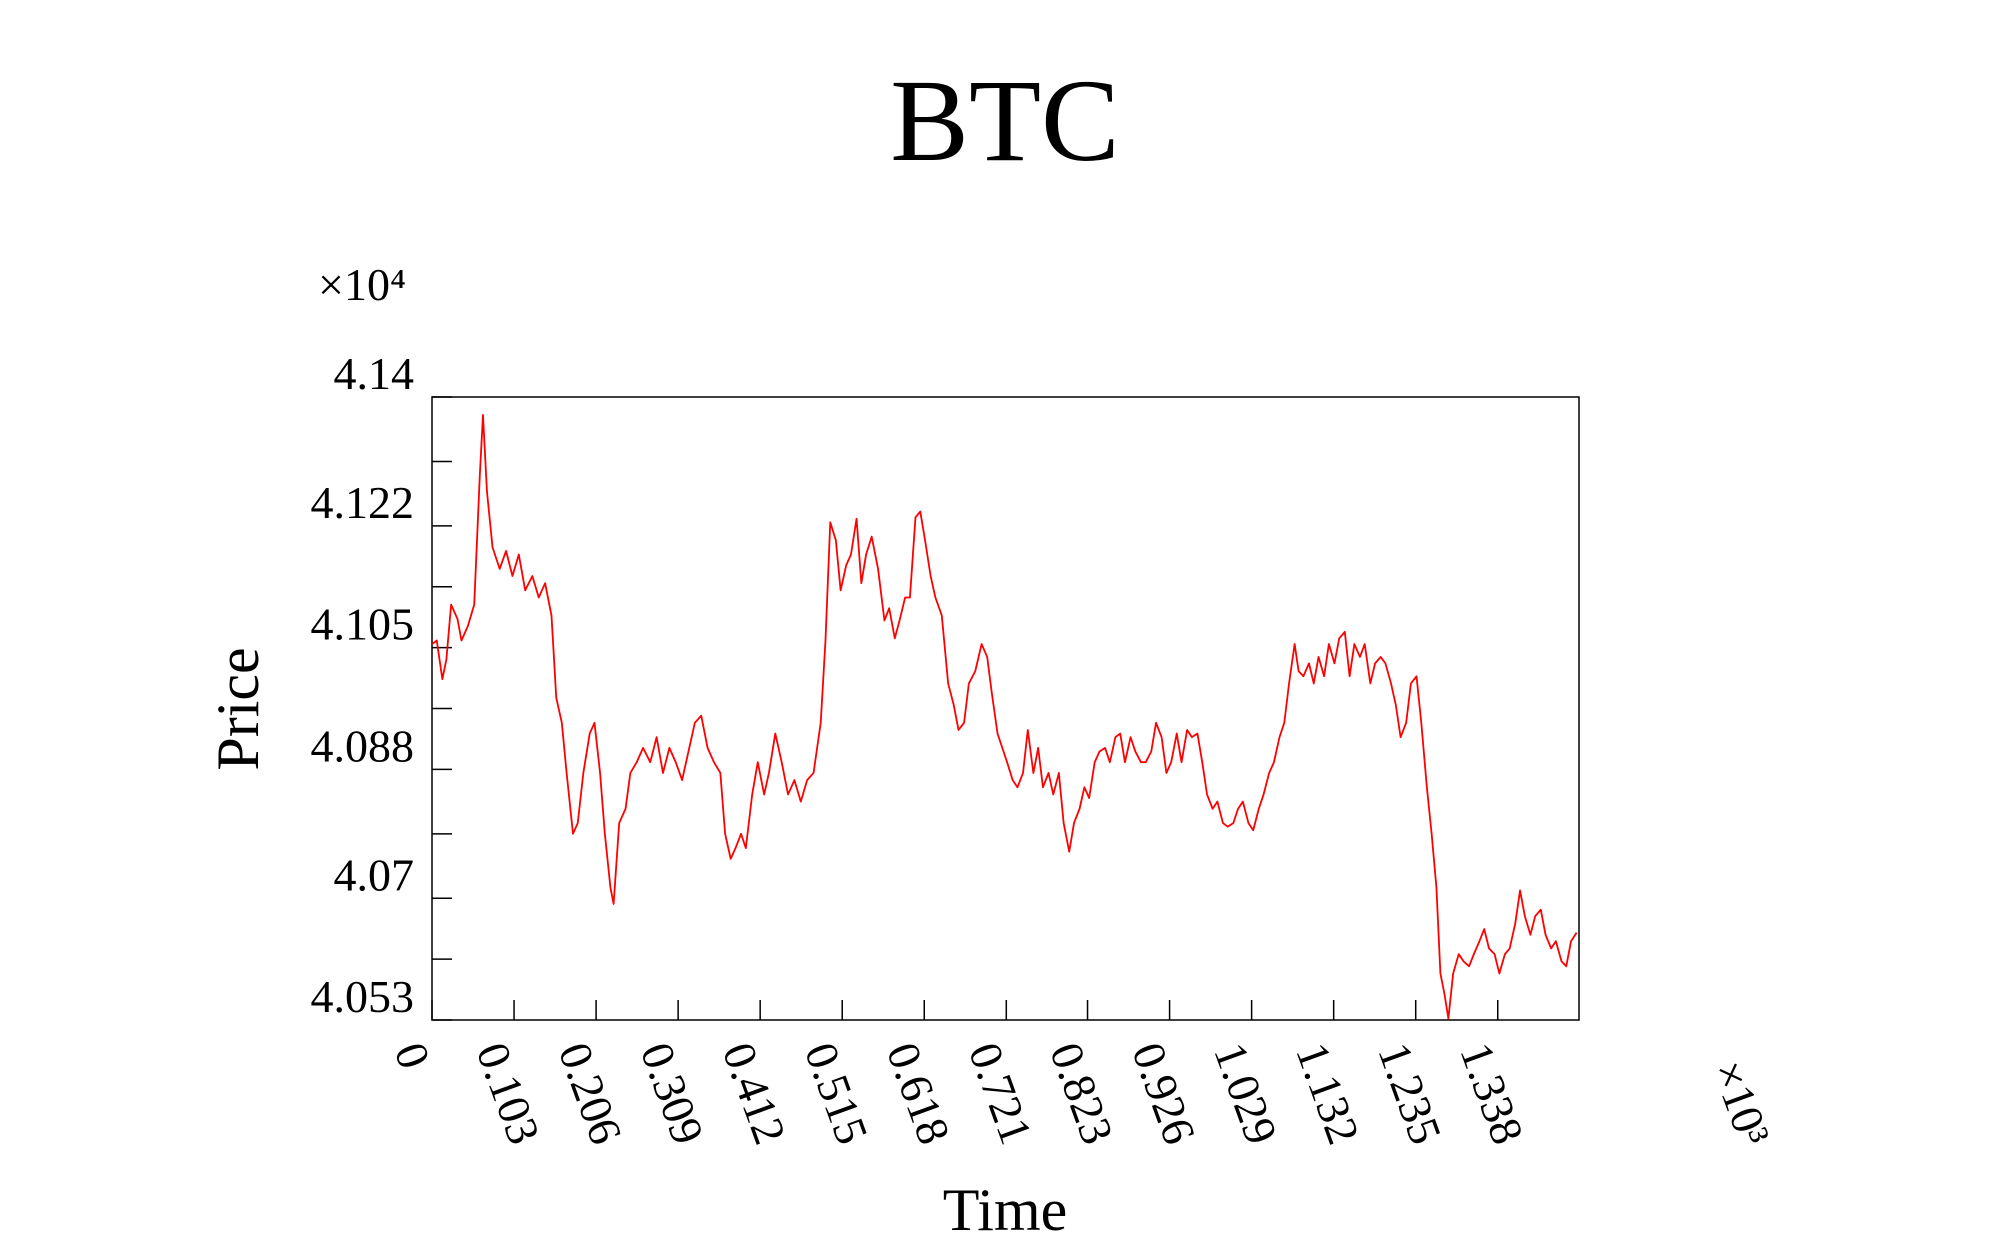  What do you see at coordinates (1005, 120) in the screenshot?
I see `chart-title: BTC` at bounding box center [1005, 120].